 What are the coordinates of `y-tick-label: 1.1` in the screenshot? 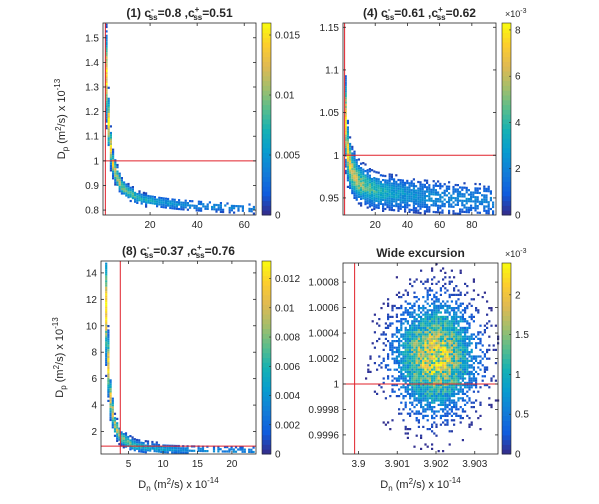 It's located at (332, 70).